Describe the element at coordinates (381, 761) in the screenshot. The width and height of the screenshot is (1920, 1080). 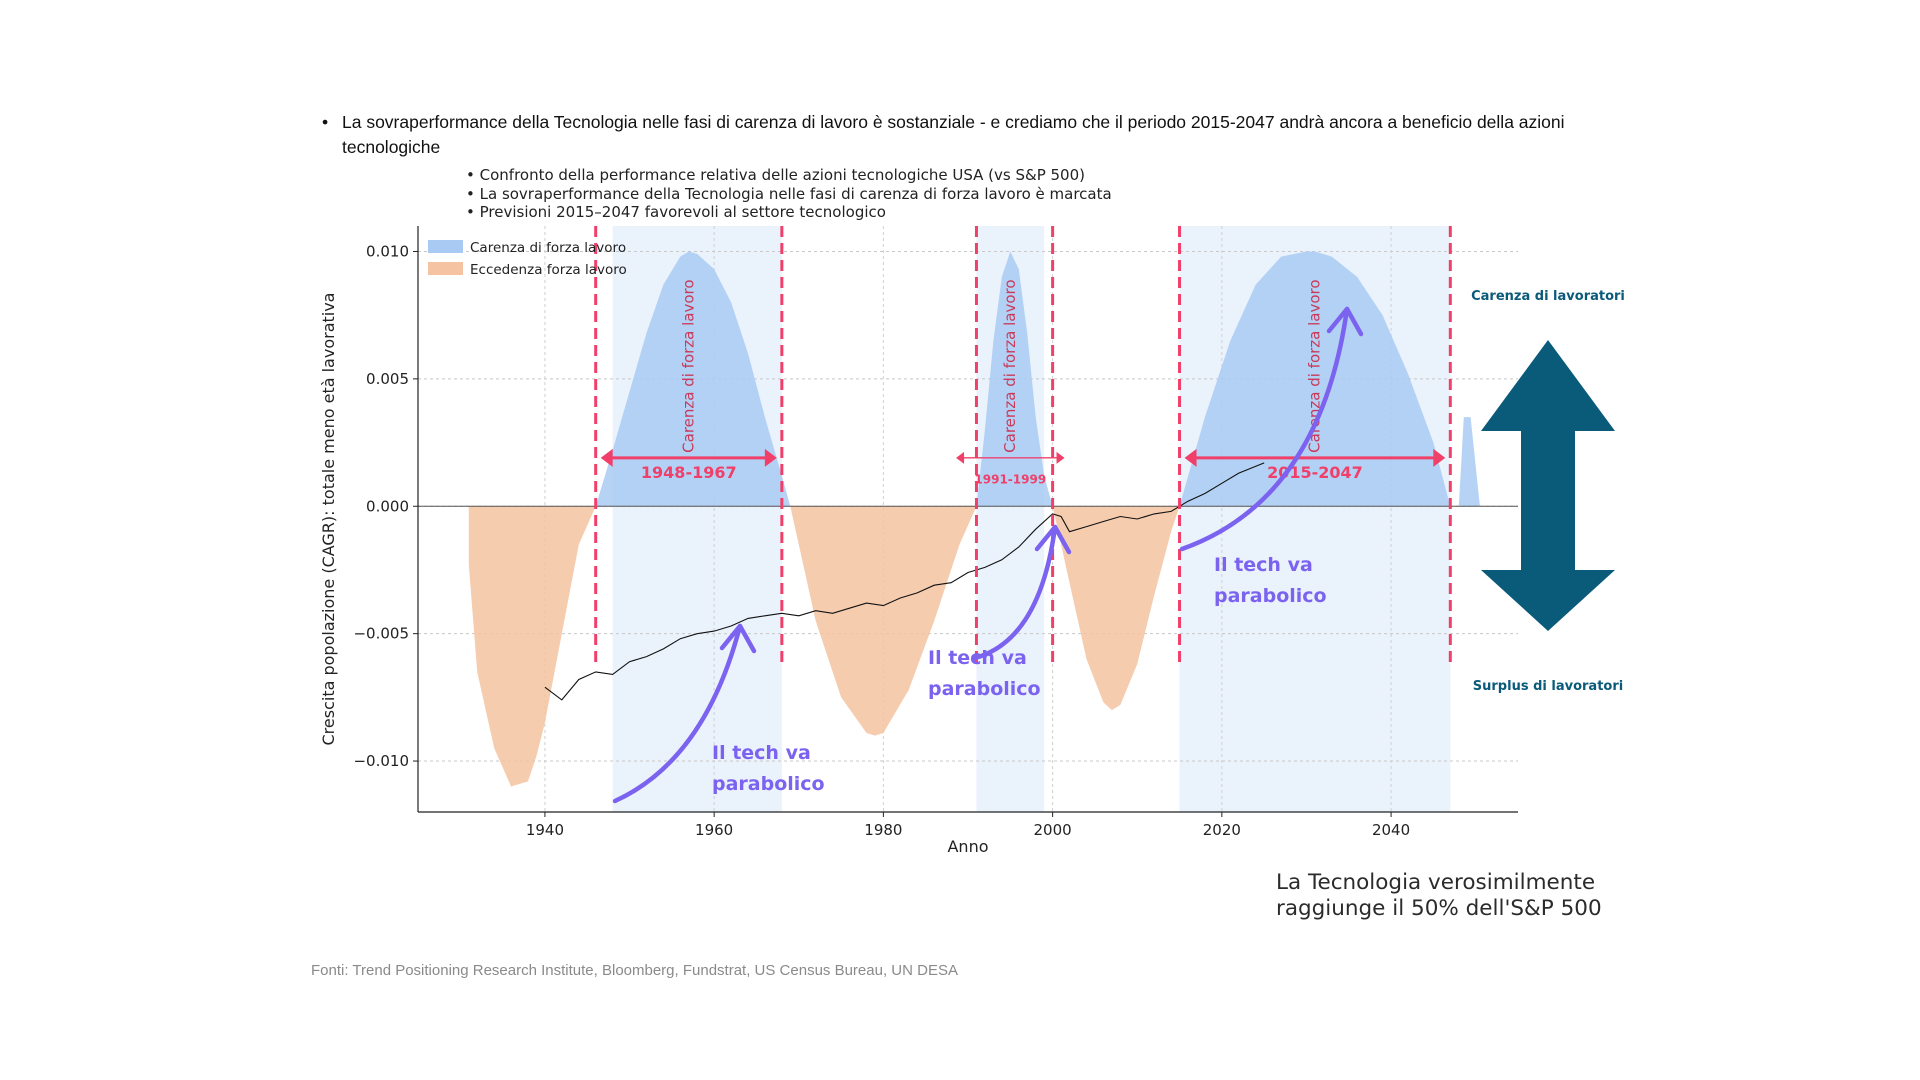
I see `y-tick-label: −0.010` at that location.